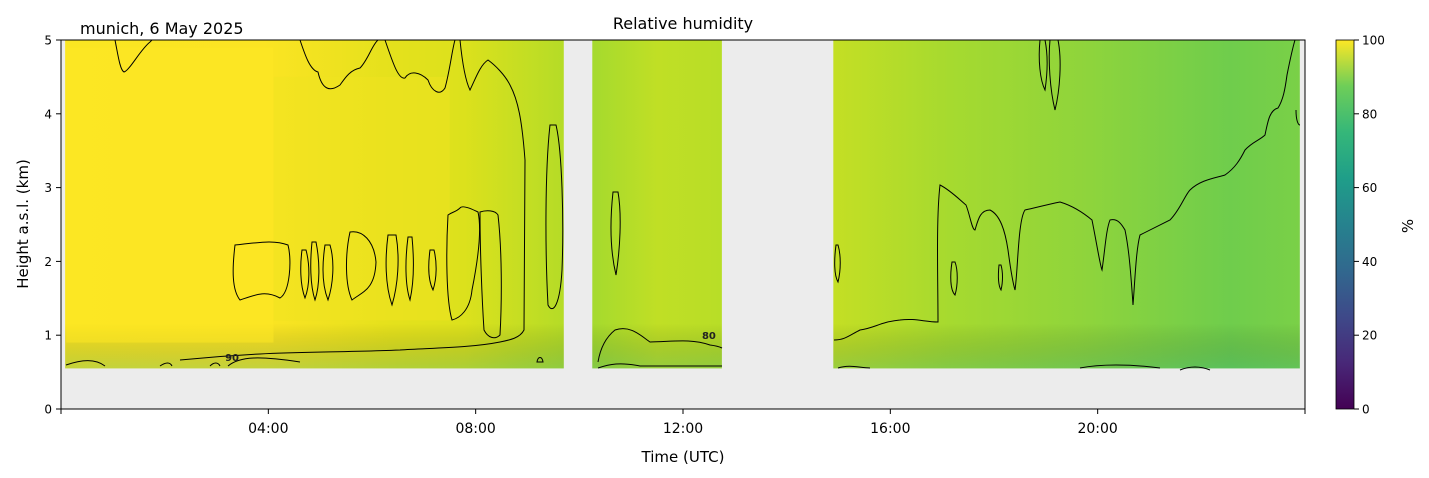  I want to click on x-tick-label-5: 20:00, so click(1097, 429).